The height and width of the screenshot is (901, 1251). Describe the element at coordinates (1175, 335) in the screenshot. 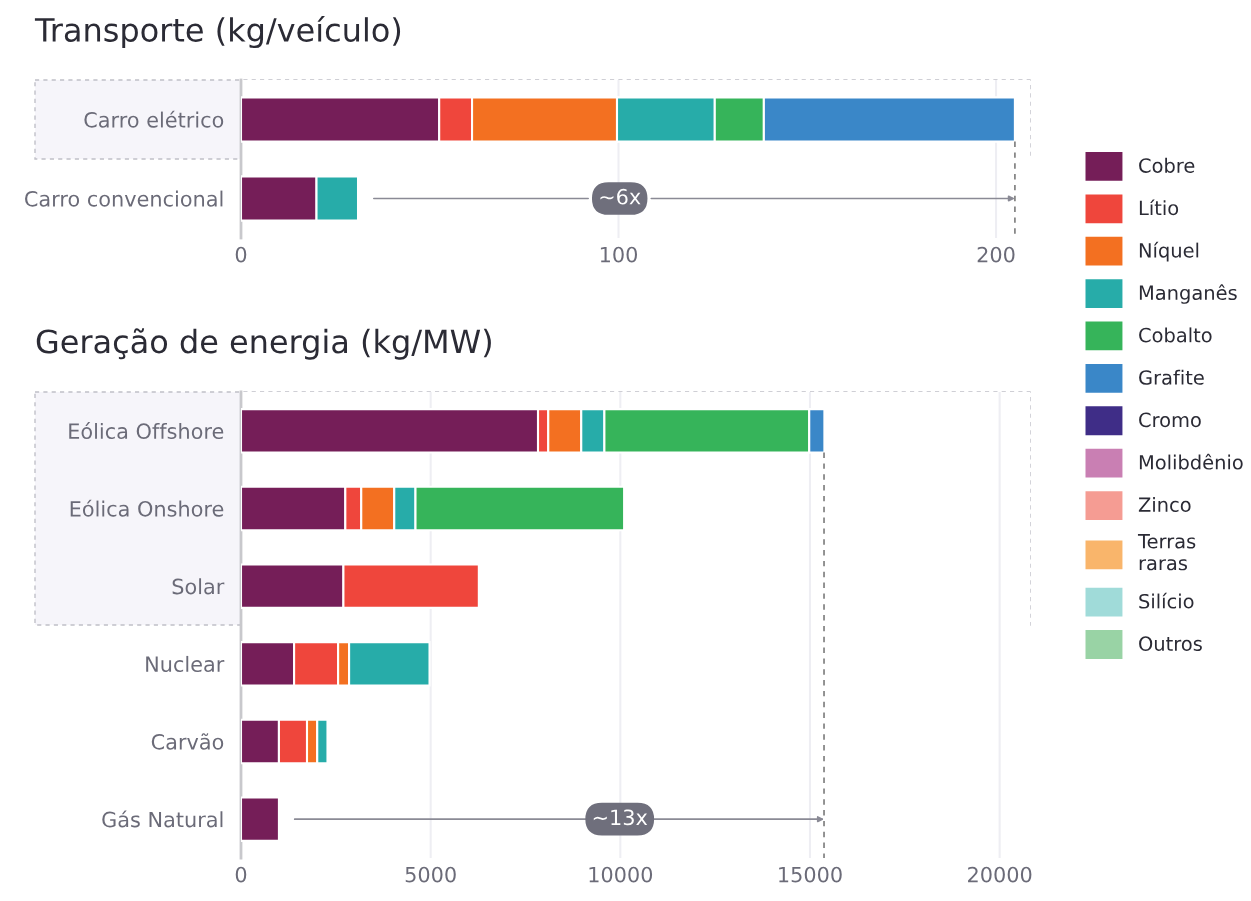

I see `legend-label: Cobalto` at that location.